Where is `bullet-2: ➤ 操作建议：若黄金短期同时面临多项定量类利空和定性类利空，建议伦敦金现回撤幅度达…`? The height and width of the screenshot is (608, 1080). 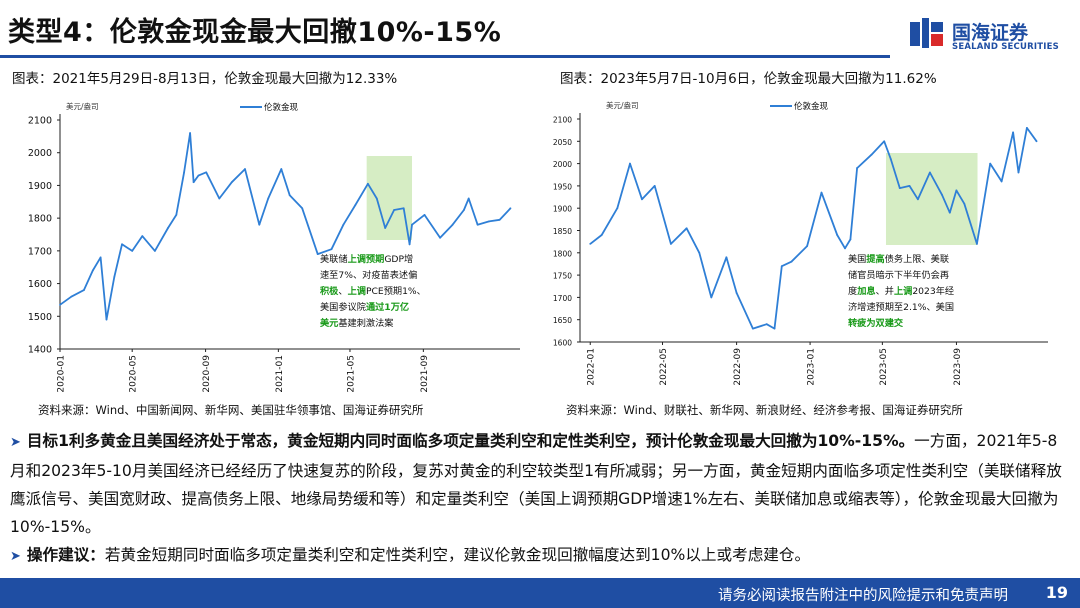 bullet-2: ➤ 操作建议：若黄金短期同时面临多项定量类利空和定性类利空，建议伦敦金现回撤幅度达… is located at coordinates (541, 556).